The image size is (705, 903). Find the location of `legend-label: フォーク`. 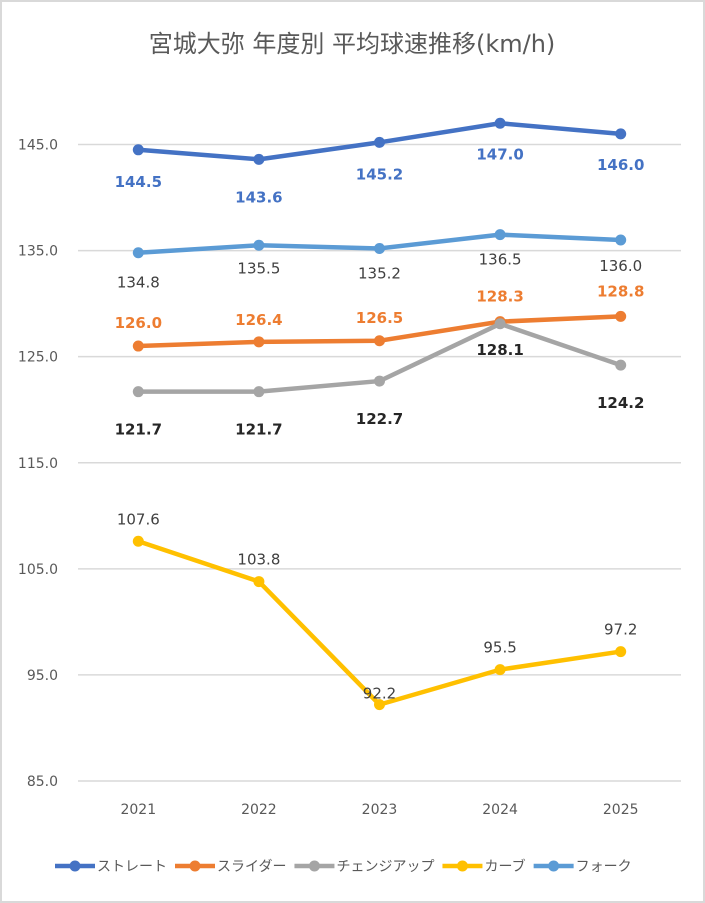

legend-label: フォーク is located at coordinates (604, 867).